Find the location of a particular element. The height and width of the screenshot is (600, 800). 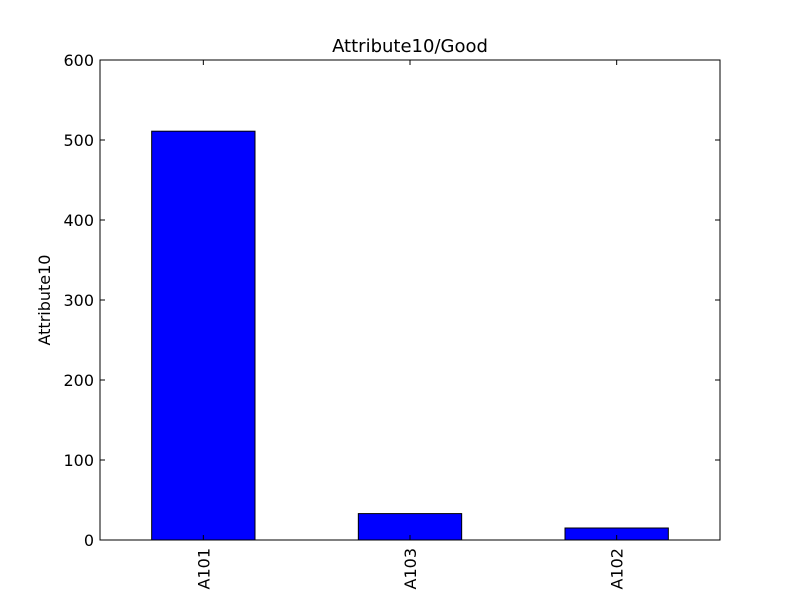

y-tick-label: 300 is located at coordinates (78, 300).